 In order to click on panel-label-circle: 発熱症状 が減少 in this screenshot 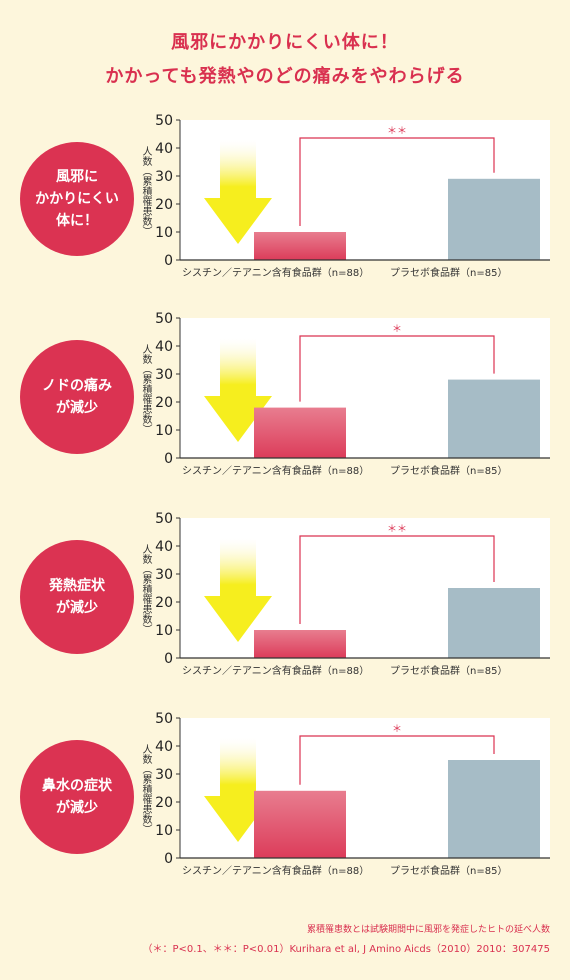, I will do `click(77, 597)`.